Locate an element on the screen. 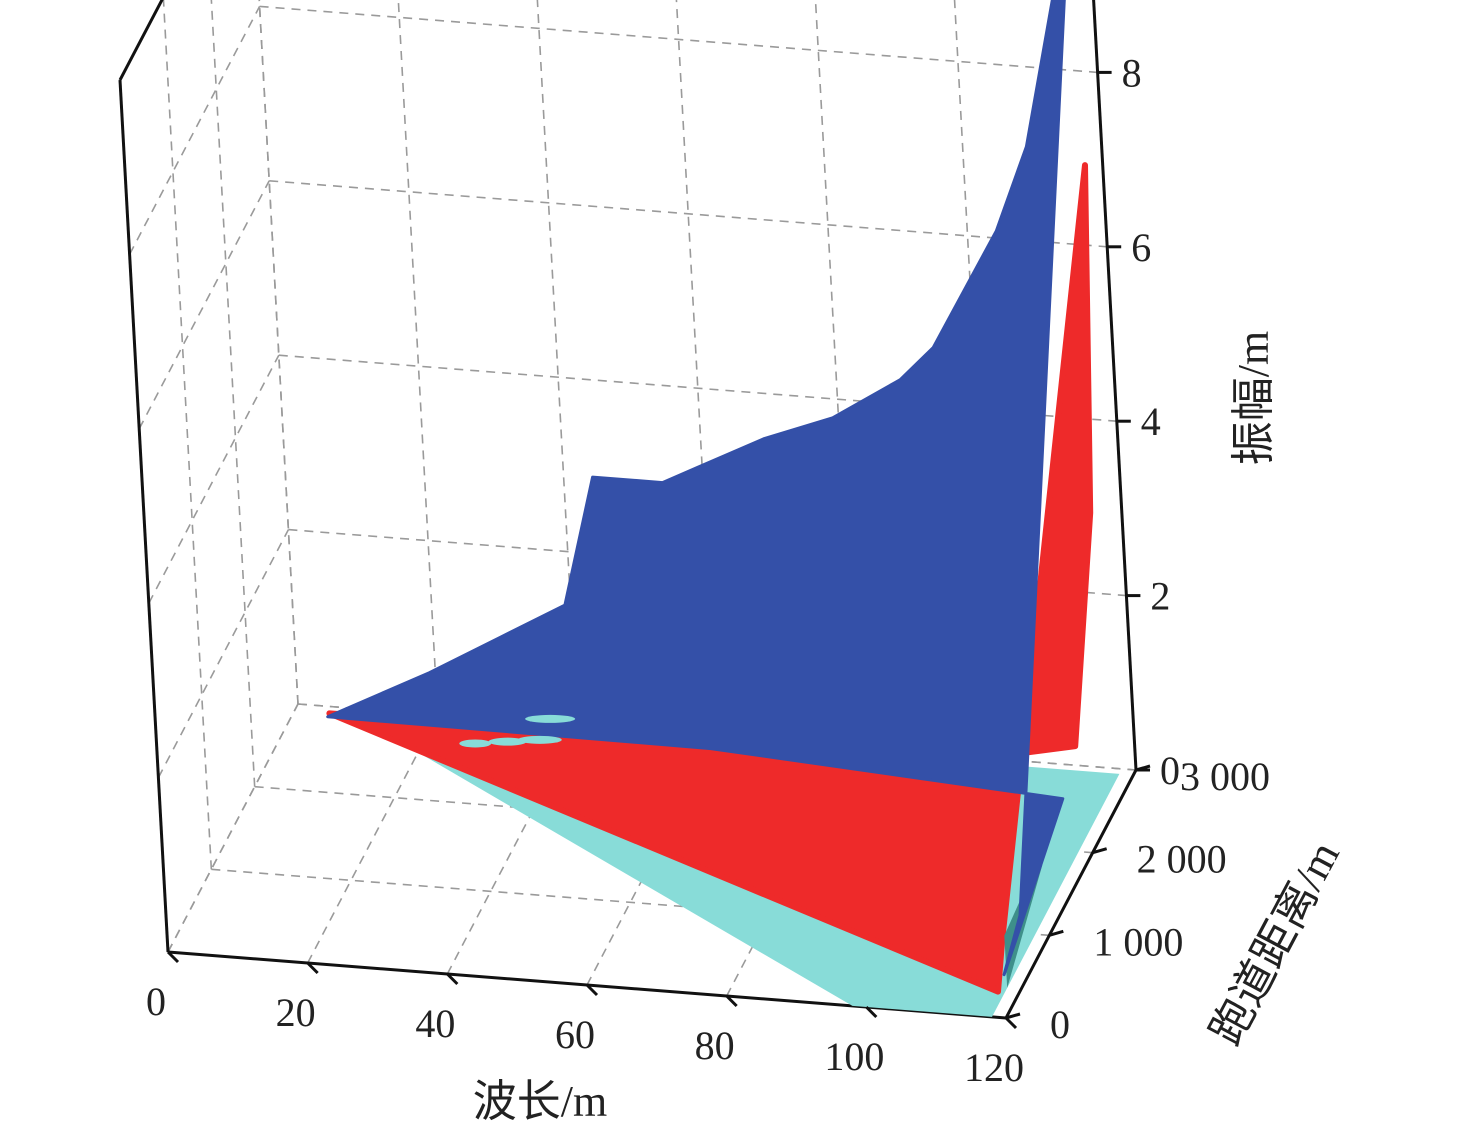 Image resolution: width=1476 pixels, height=1141 pixels. x-tick-label: 80 is located at coordinates (715, 1045).